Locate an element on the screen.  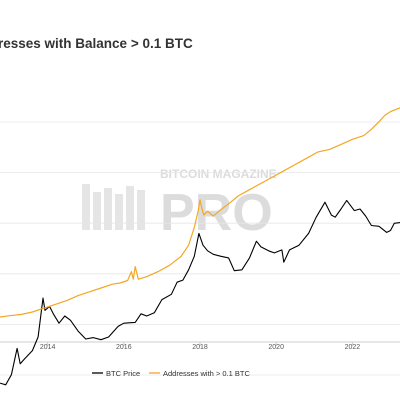
x-tick-label: 2016 is located at coordinates (124, 347).